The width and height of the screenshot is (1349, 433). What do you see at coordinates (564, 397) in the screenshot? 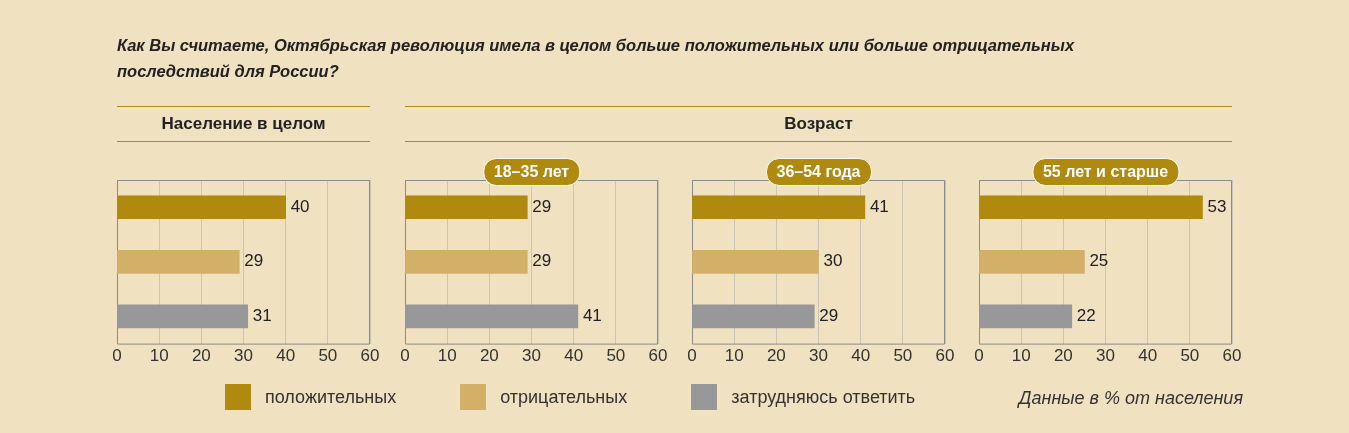
I see `legend-label: отрицательных` at bounding box center [564, 397].